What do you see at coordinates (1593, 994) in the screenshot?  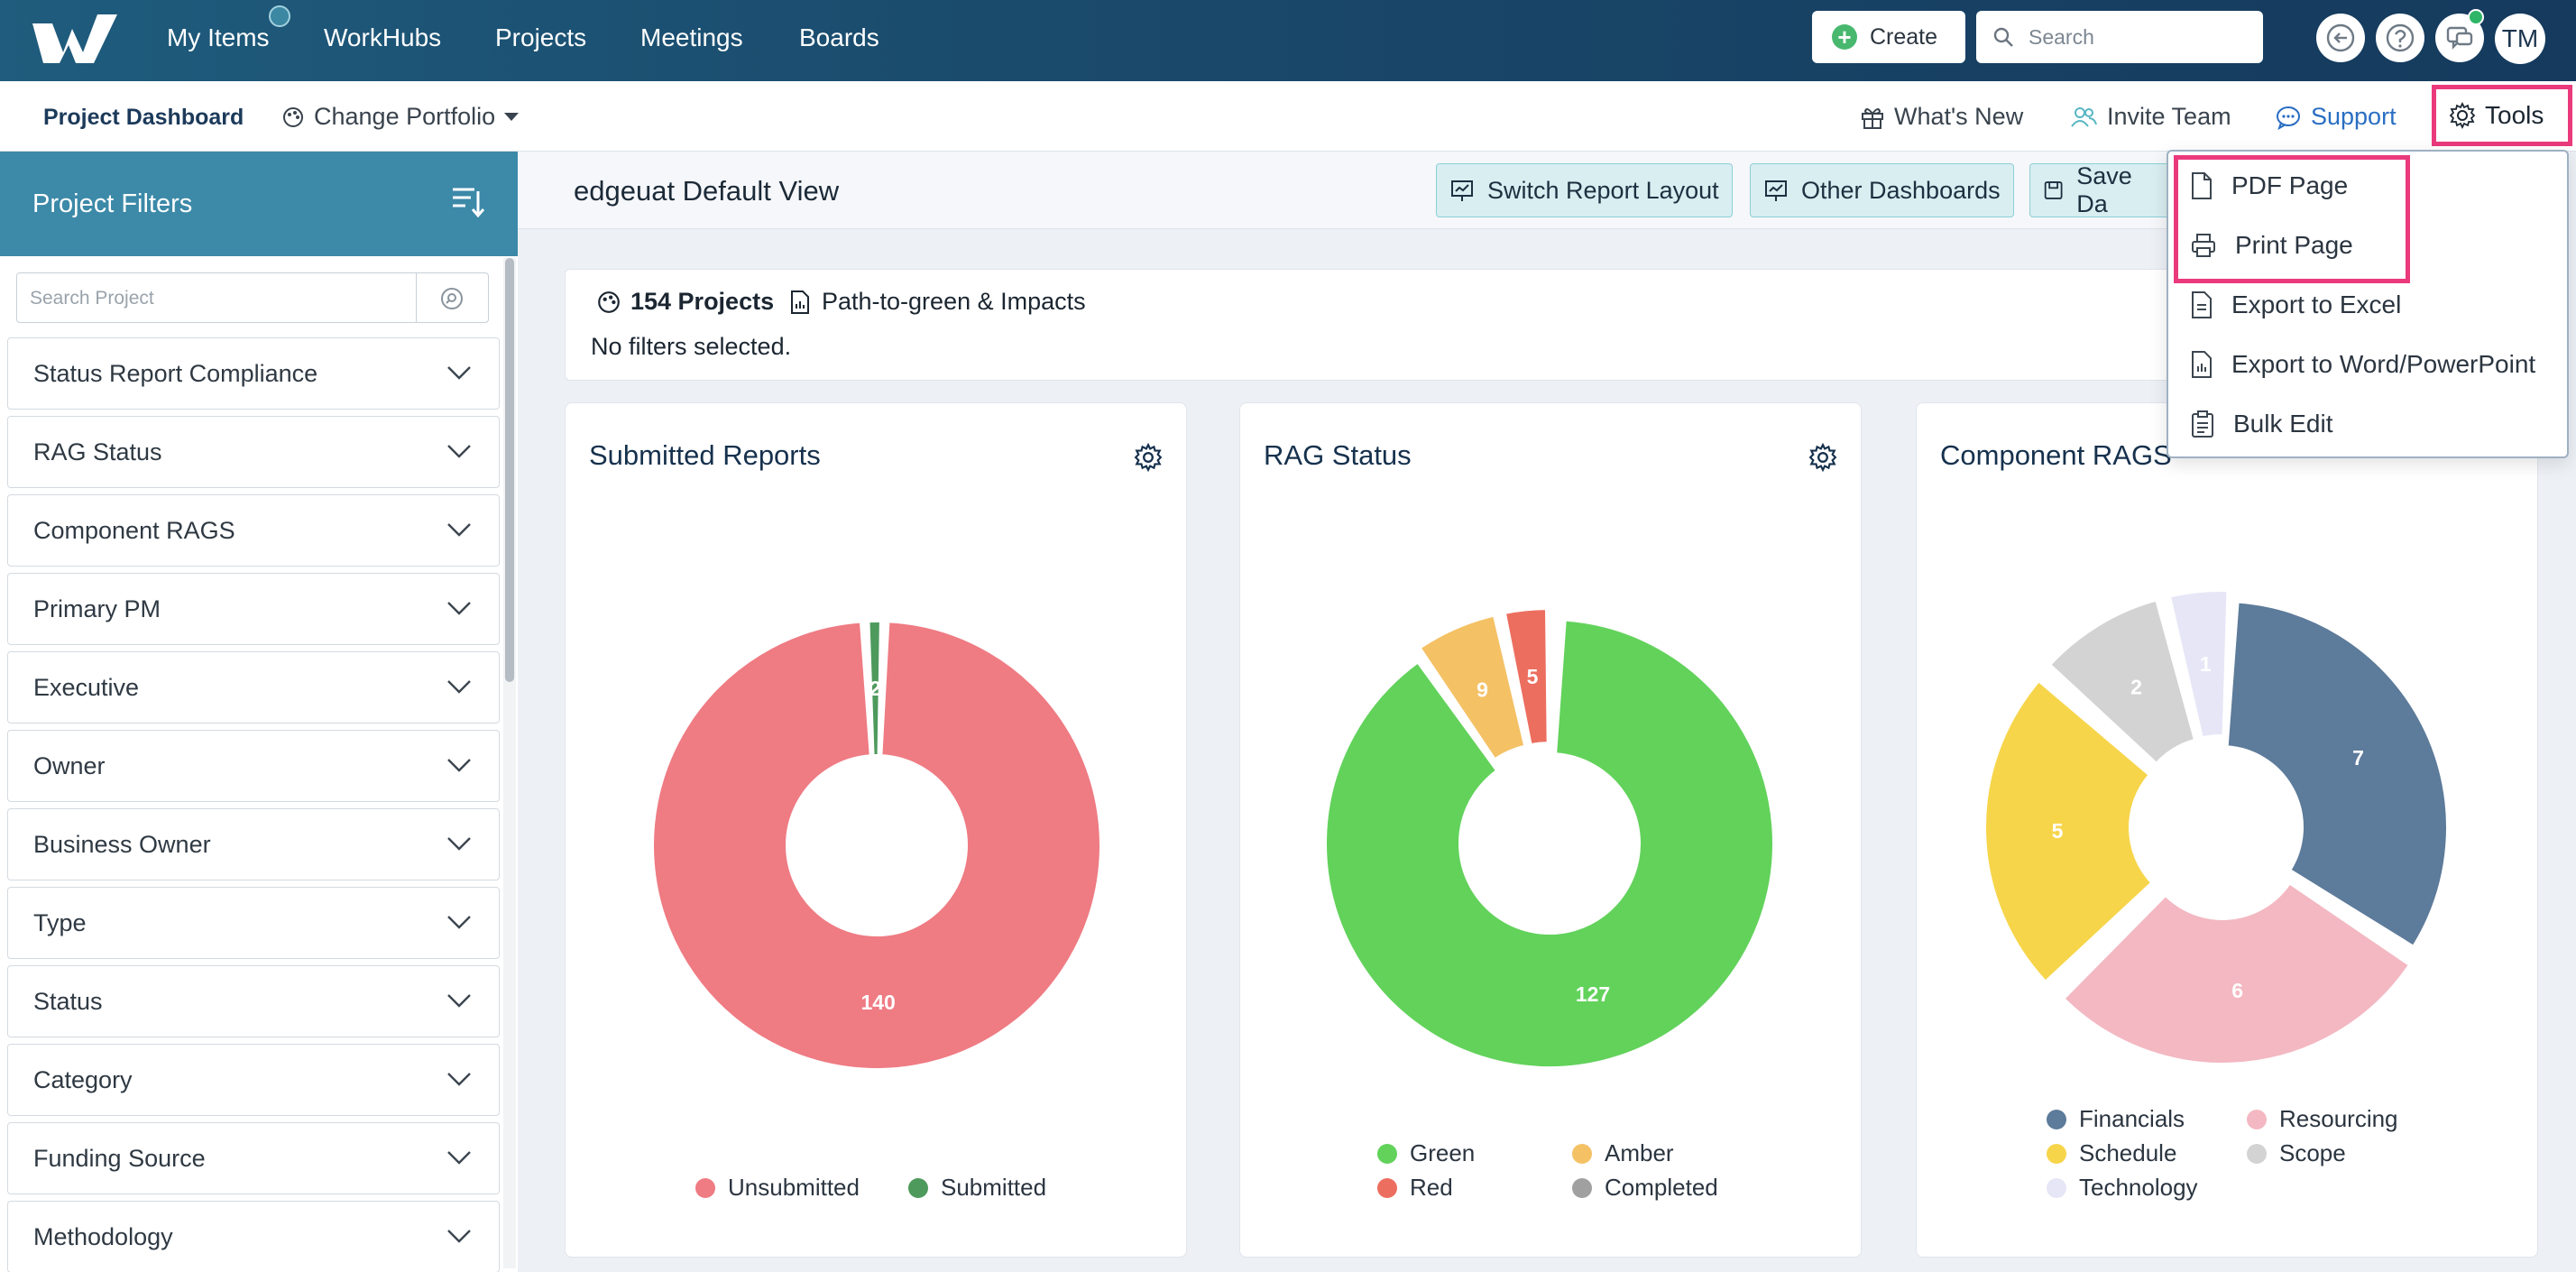 I see `donut-data-label: 127` at bounding box center [1593, 994].